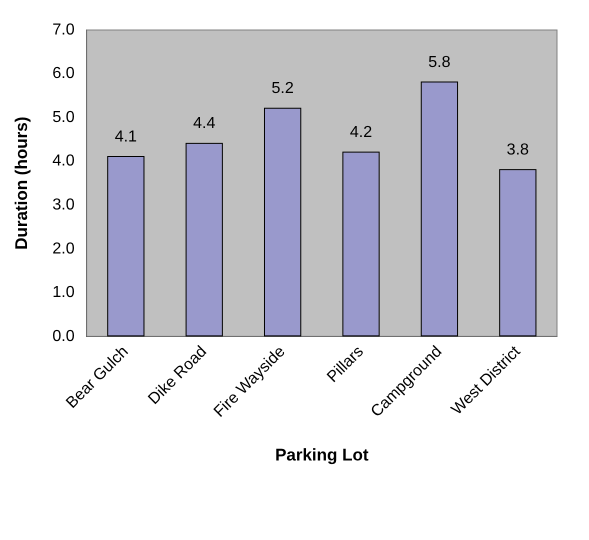 The height and width of the screenshot is (540, 589). I want to click on data-label: 5.2, so click(283, 89).